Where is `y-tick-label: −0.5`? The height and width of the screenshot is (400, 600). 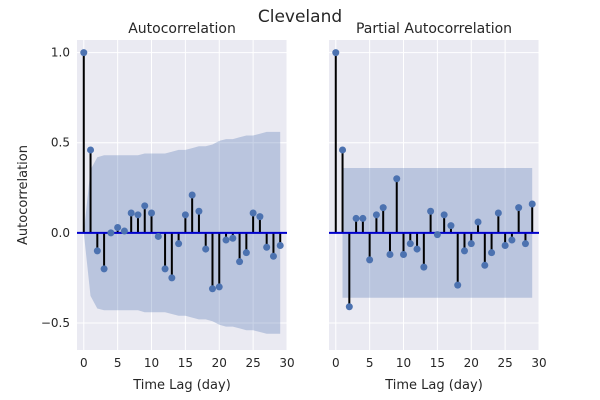 y-tick-label: −0.5 is located at coordinates (55, 323).